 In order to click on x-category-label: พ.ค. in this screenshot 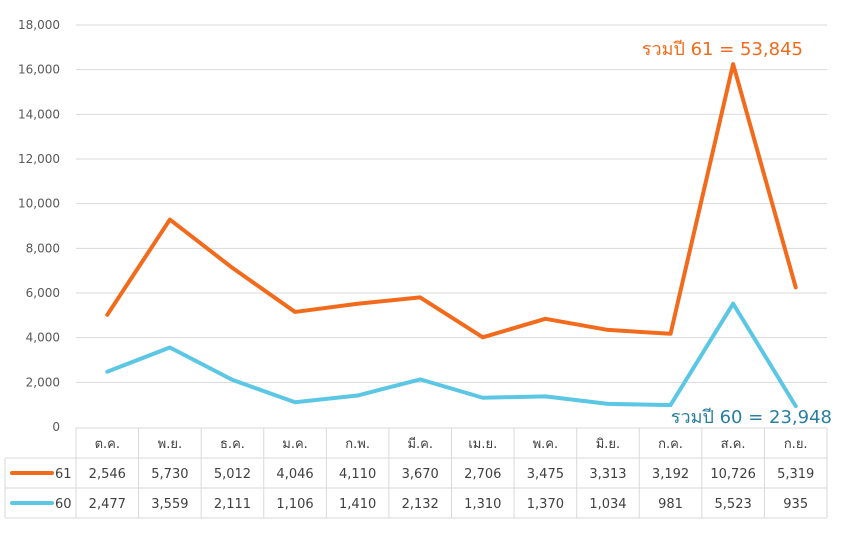, I will do `click(546, 444)`.